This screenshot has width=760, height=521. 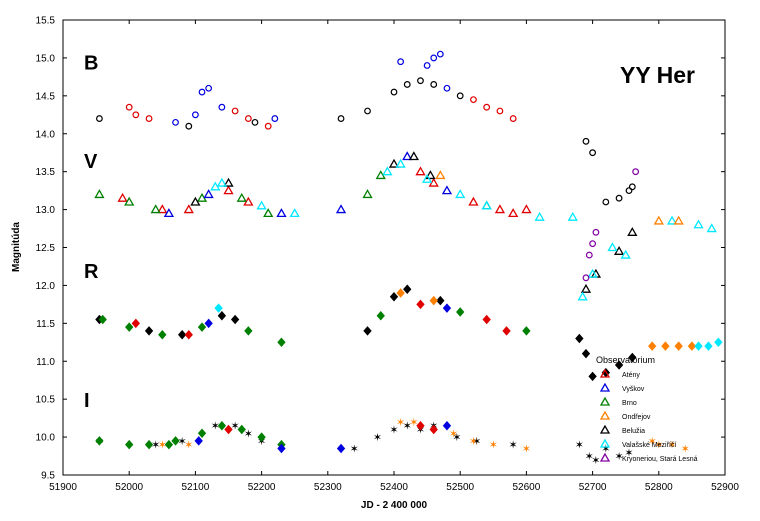 What do you see at coordinates (195, 487) in the screenshot?
I see `x-tick-label: 52100` at bounding box center [195, 487].